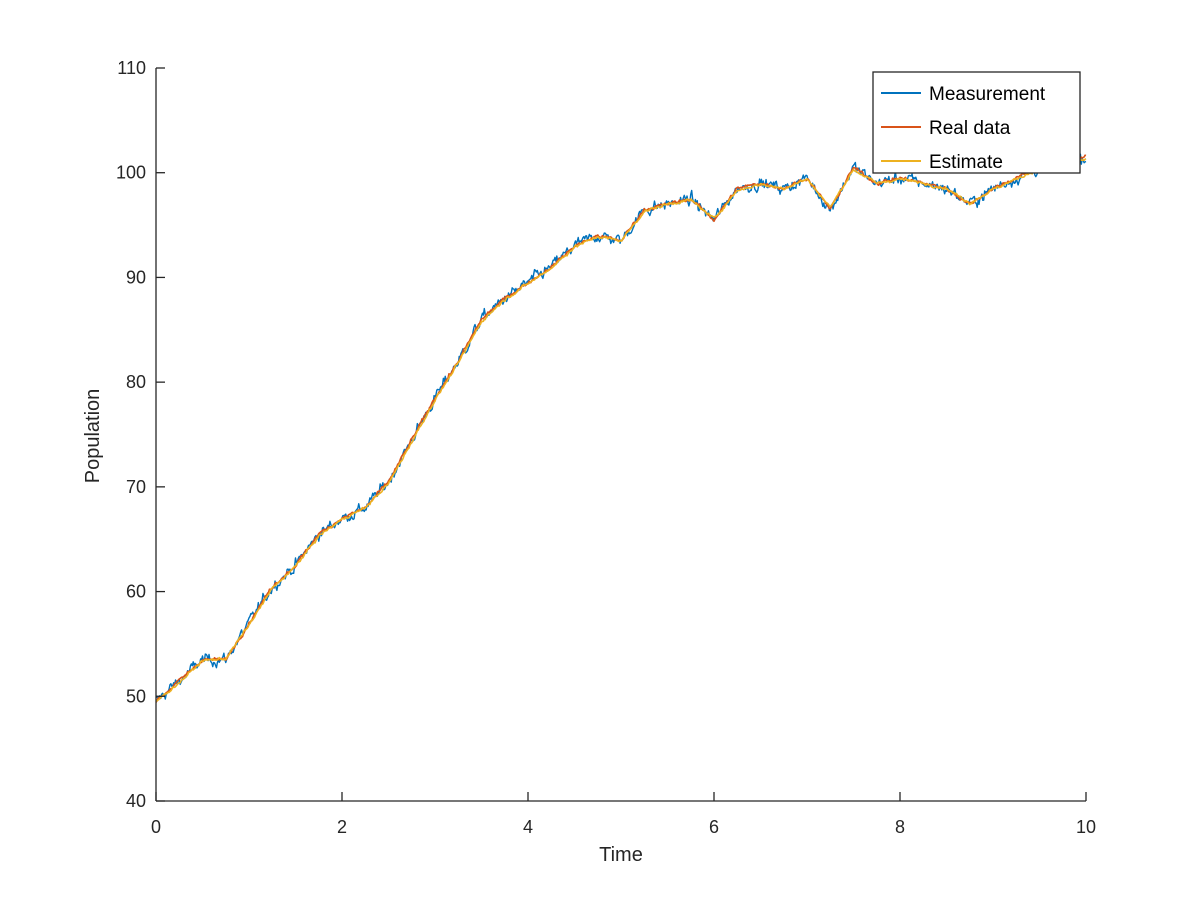 This screenshot has width=1200, height=905. Describe the element at coordinates (970, 128) in the screenshot. I see `legend-label: Real data` at that location.